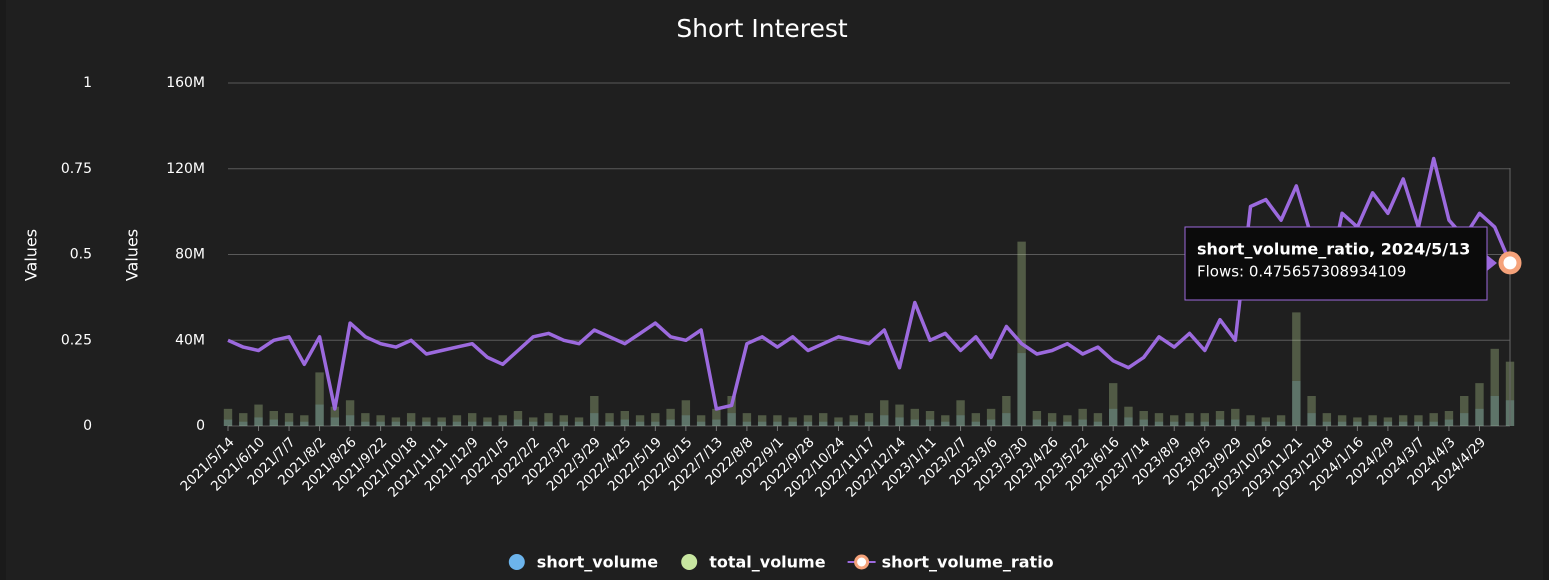 The height and width of the screenshot is (580, 1549). Describe the element at coordinates (185, 169) in the screenshot. I see `y-tick-label: 120M` at that location.